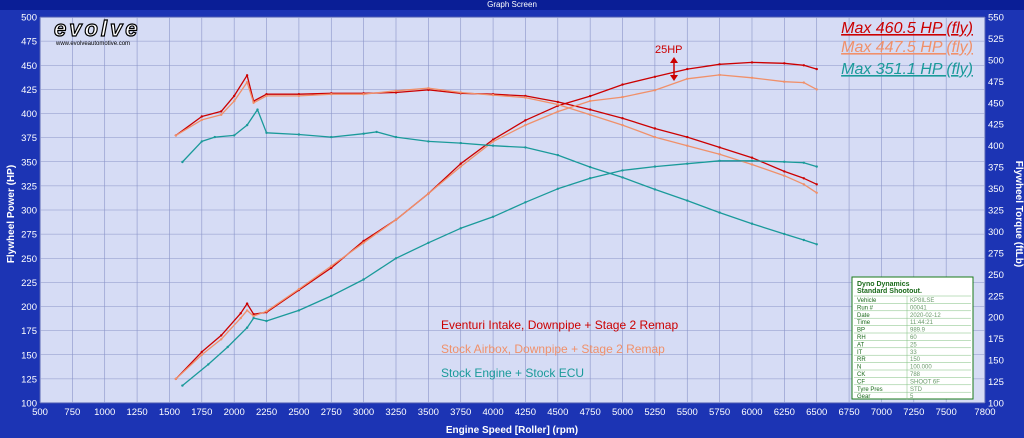  What do you see at coordinates (883, 284) in the screenshot?
I see `info-box-title: Dyno Dynamics` at bounding box center [883, 284].